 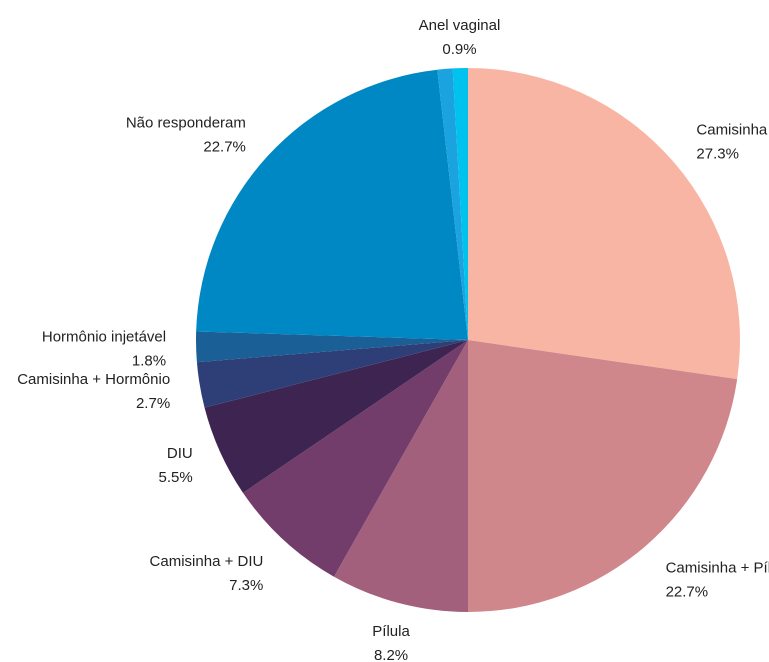 I want to click on slice-value-label: 27.3%, so click(x=717, y=153).